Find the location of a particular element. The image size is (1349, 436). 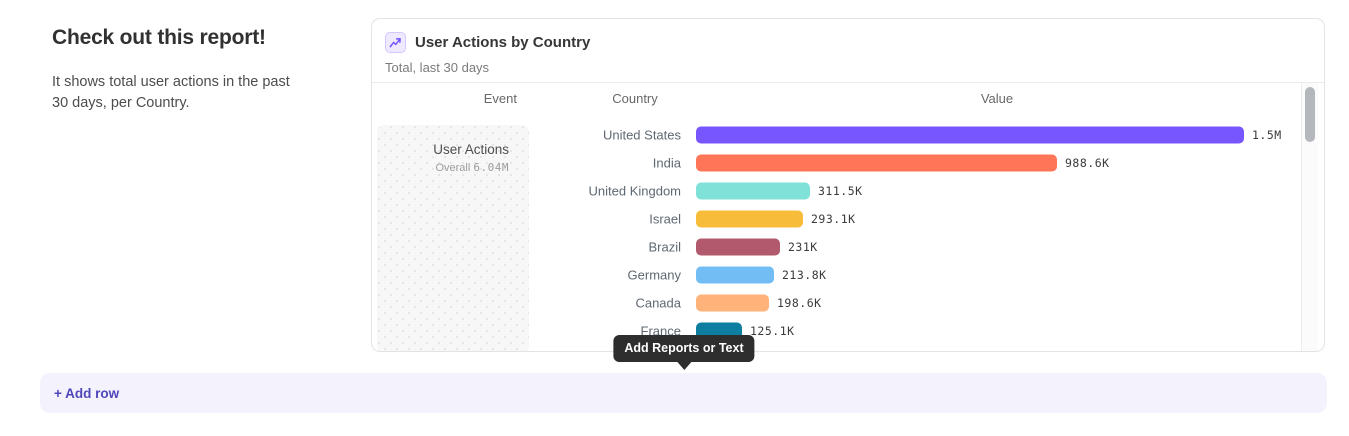

country-label: India is located at coordinates (666, 163).